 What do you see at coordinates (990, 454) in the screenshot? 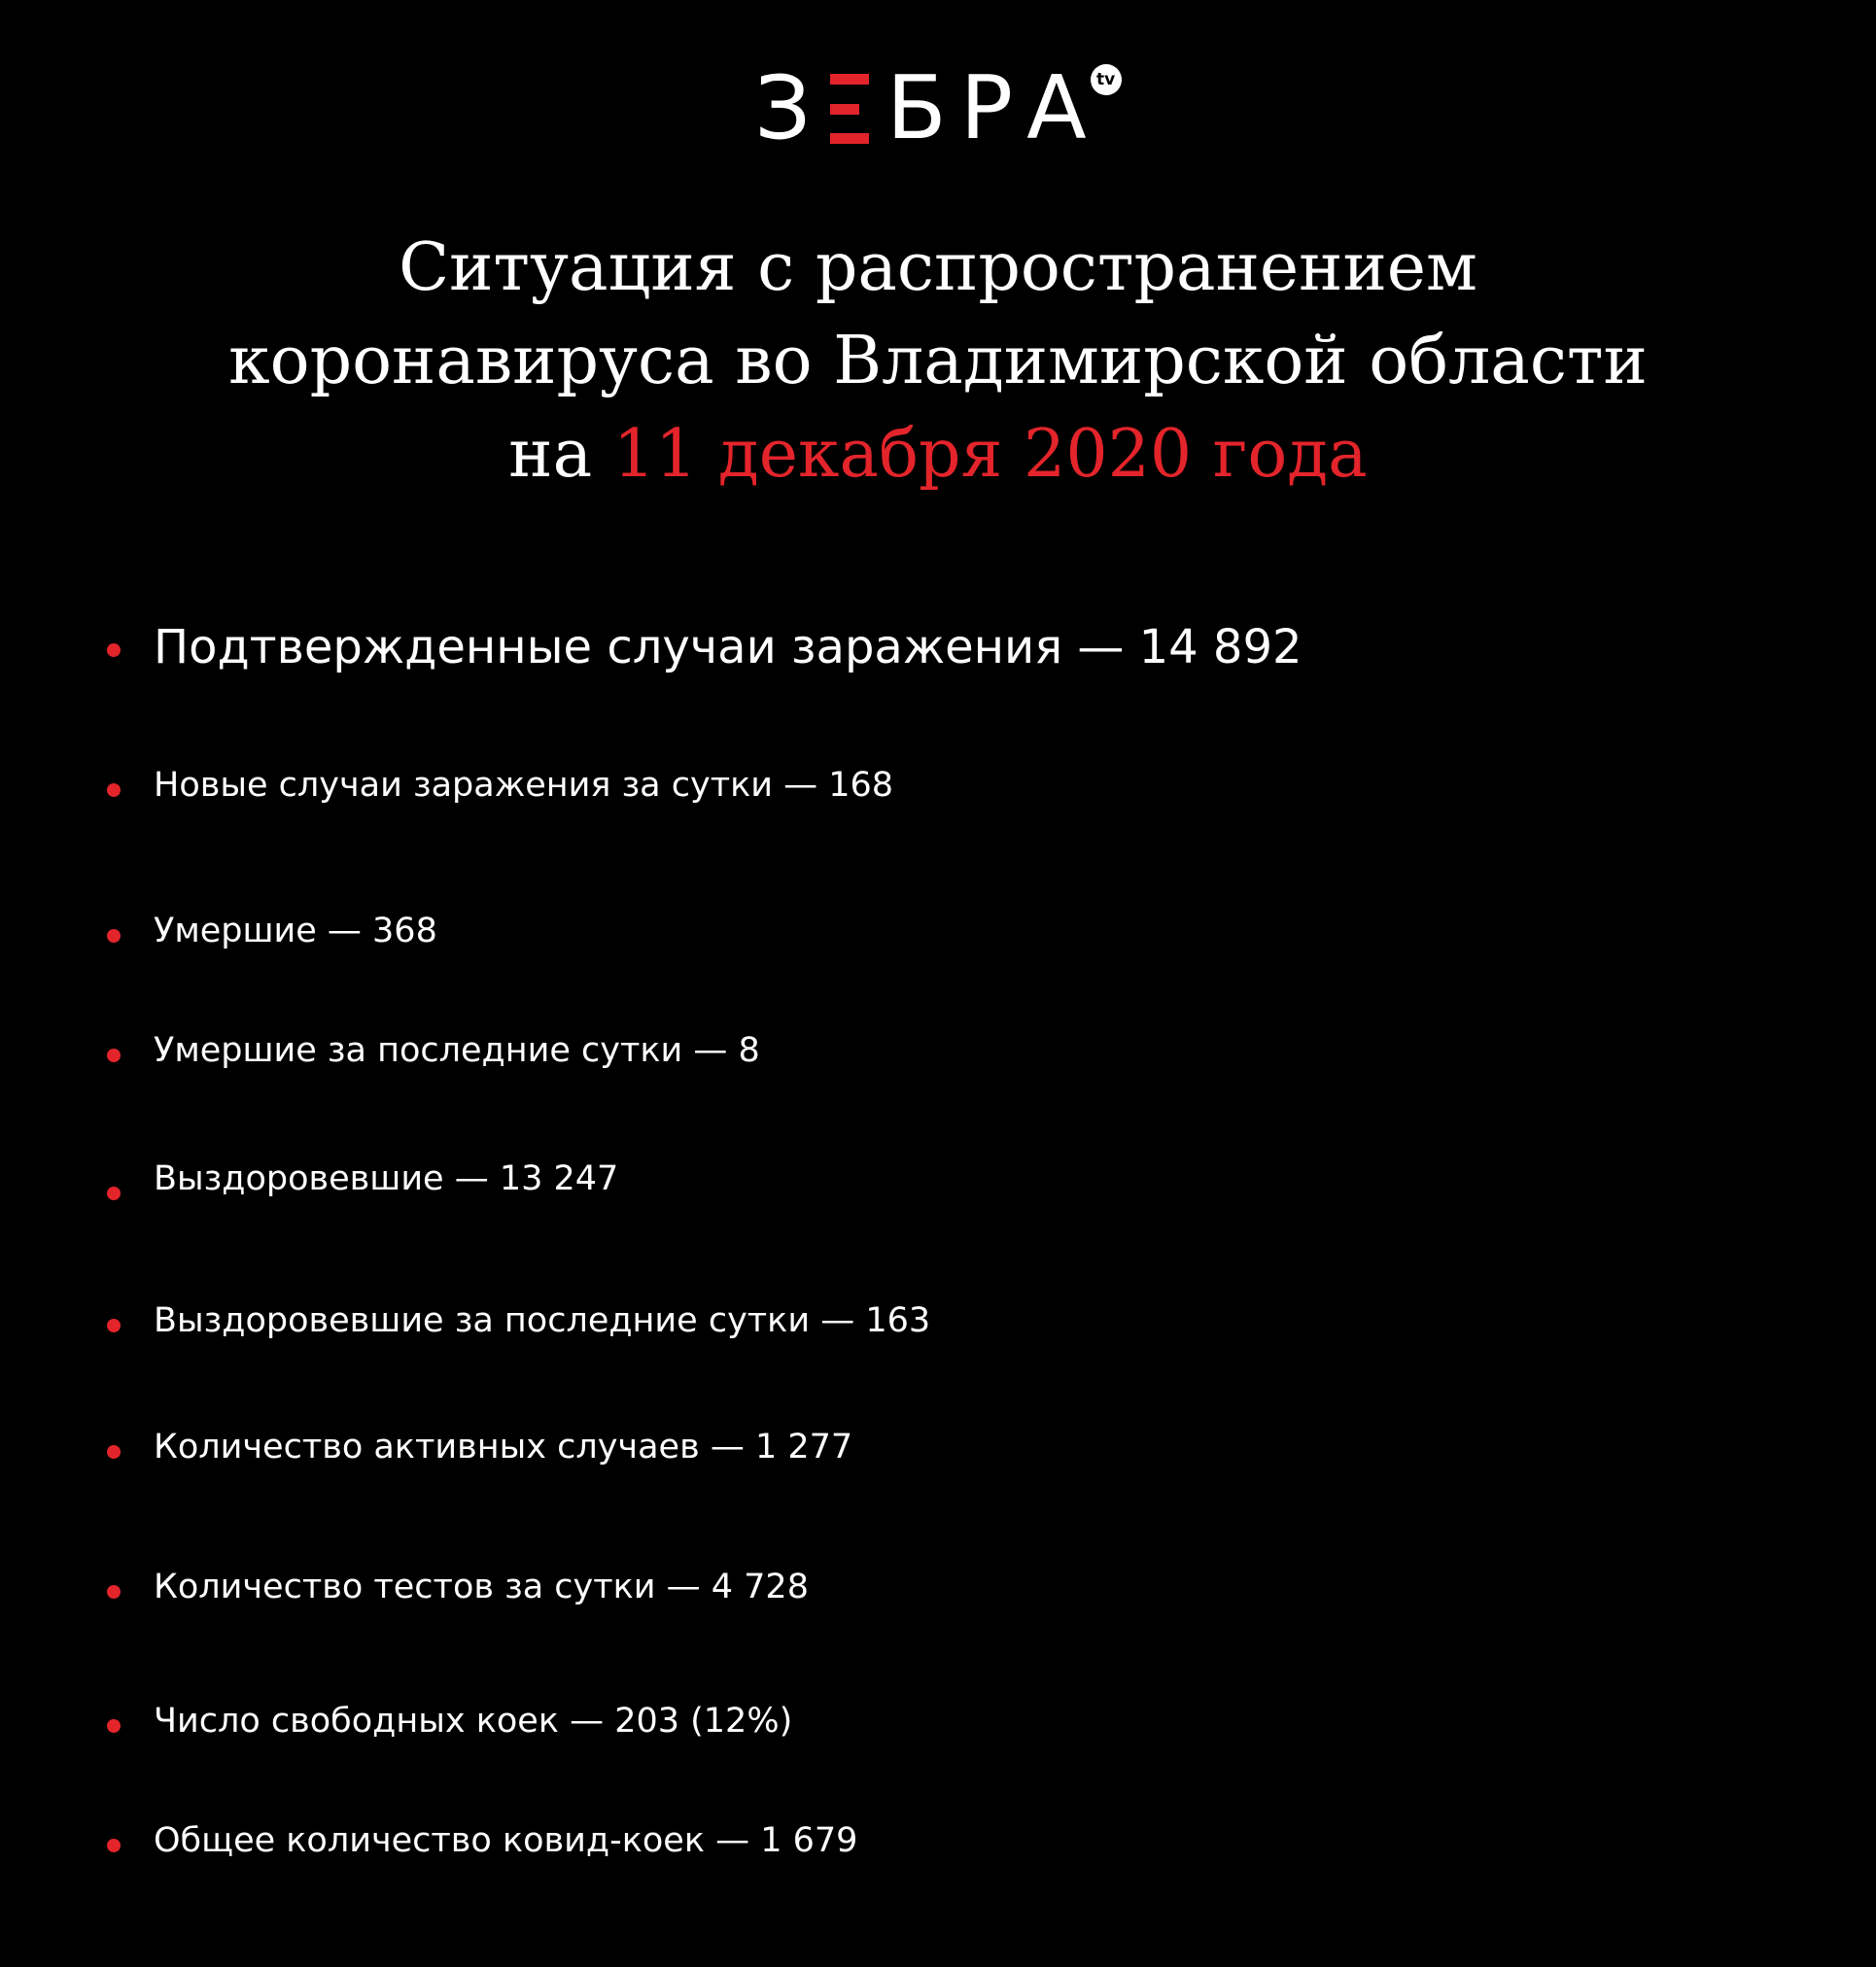
I see `title-date: 11 декабря 2020 года` at bounding box center [990, 454].